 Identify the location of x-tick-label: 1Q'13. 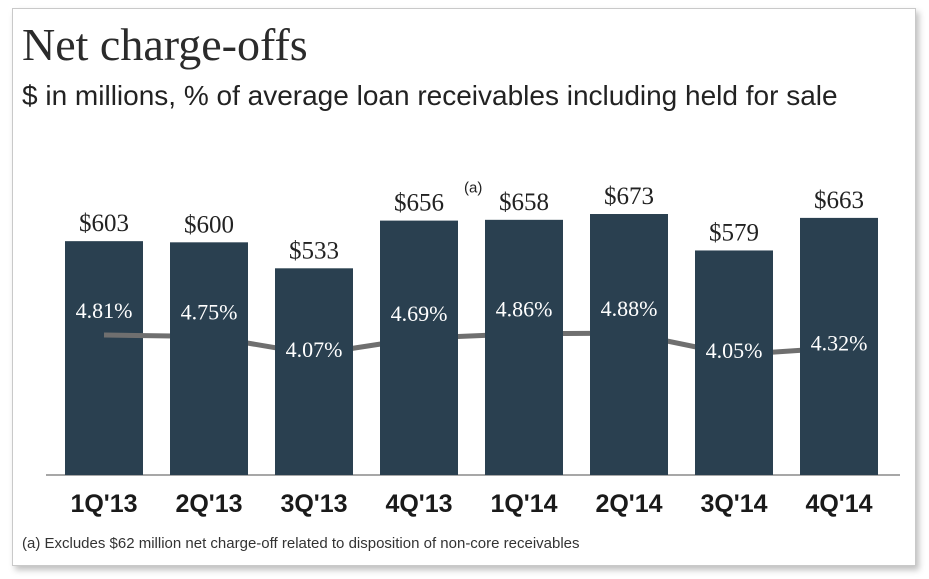
(103, 504).